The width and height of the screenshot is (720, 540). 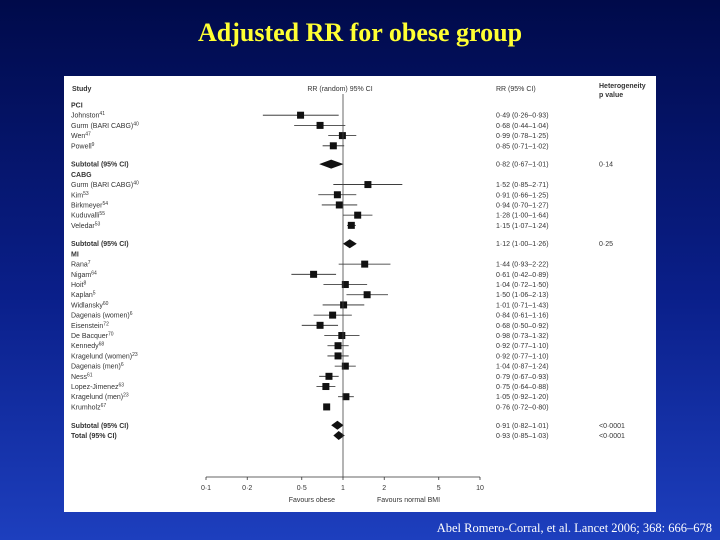 I want to click on rr-ci-value: 1·01 (0·71–1·43), so click(x=522, y=305).